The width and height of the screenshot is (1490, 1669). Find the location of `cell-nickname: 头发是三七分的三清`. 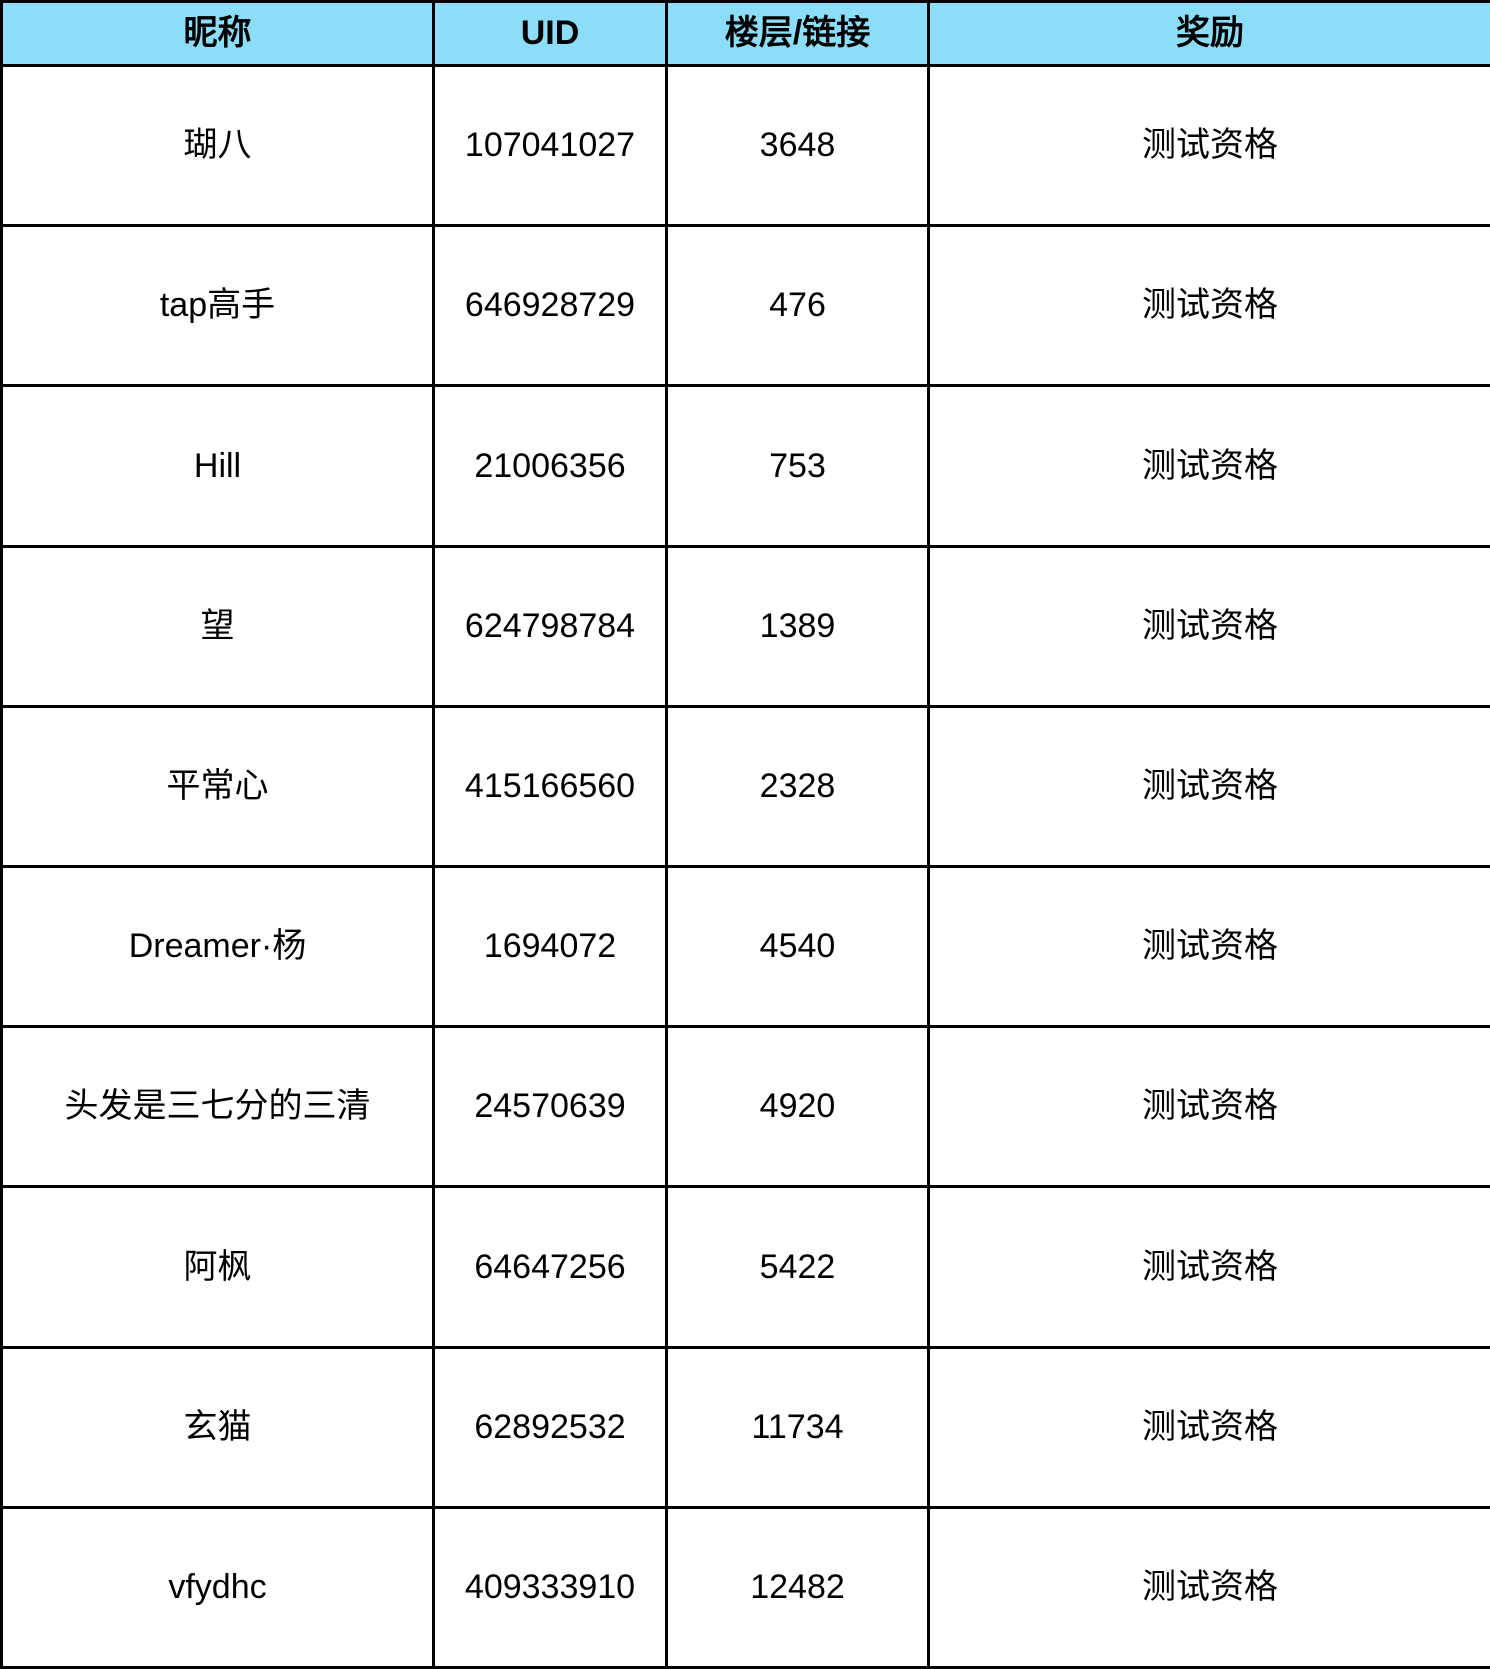

cell-nickname: 头发是三七分的三清 is located at coordinates (217, 1107).